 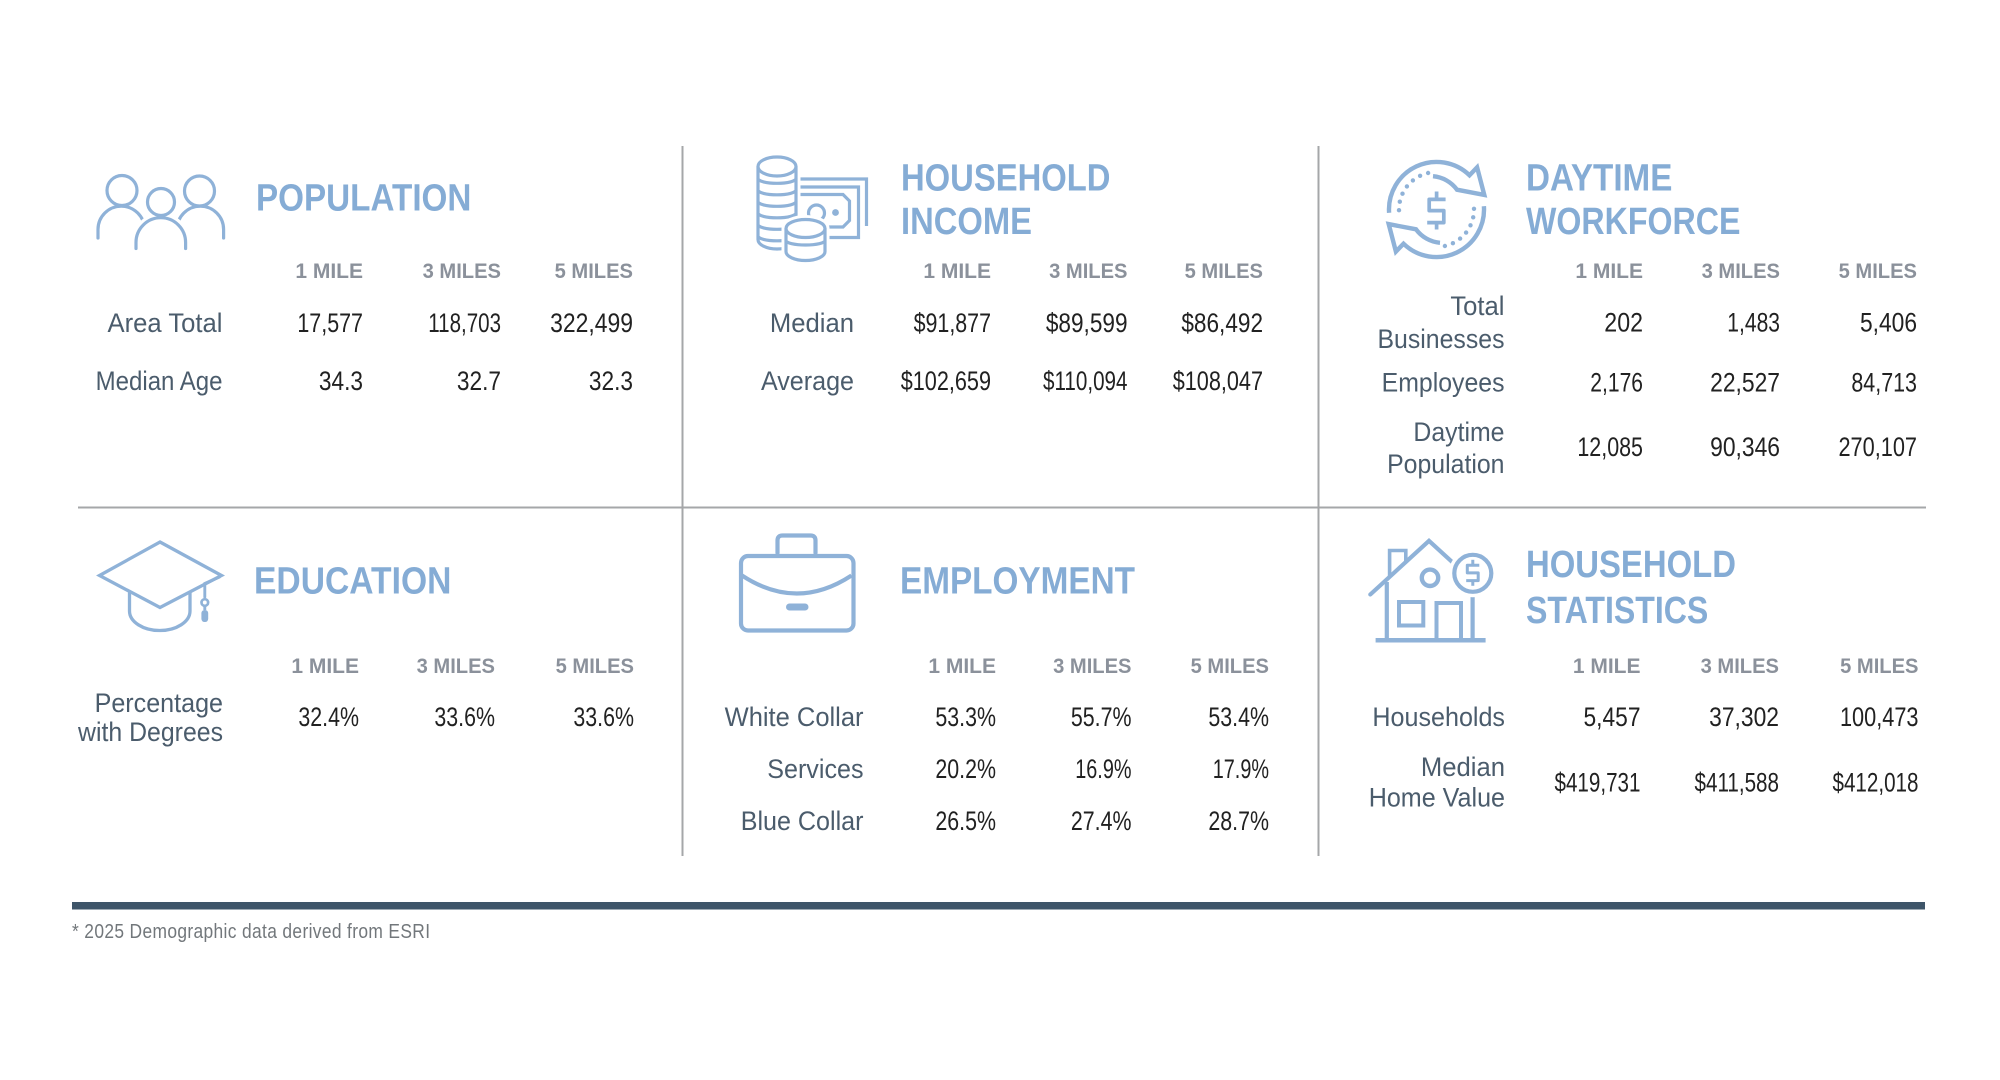 I want to click on svg-text: Average, so click(x=807, y=380).